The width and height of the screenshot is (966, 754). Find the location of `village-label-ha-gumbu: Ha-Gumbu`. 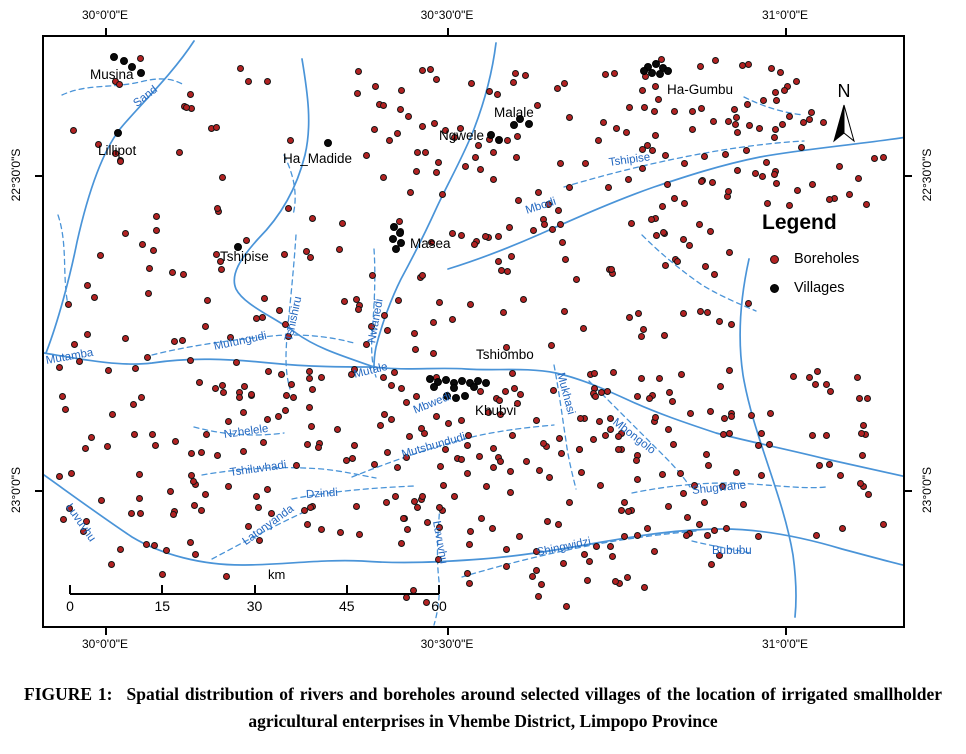

village-label-ha-gumbu: Ha-Gumbu is located at coordinates (700, 89).